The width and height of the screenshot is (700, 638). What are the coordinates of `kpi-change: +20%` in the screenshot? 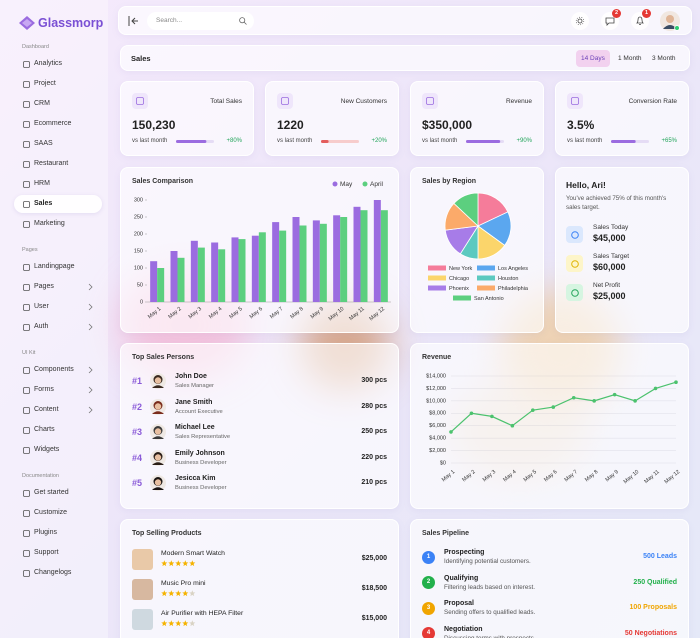 It's located at (379, 141).